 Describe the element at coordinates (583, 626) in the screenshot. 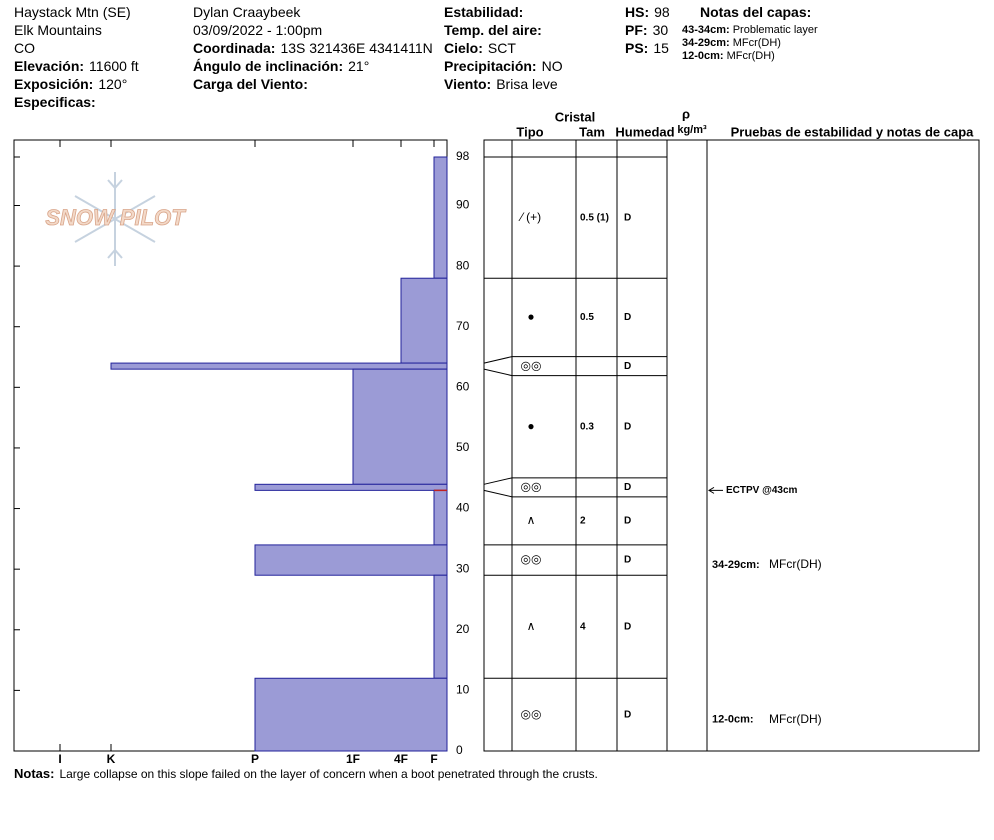

I see `grain-size: 4` at that location.